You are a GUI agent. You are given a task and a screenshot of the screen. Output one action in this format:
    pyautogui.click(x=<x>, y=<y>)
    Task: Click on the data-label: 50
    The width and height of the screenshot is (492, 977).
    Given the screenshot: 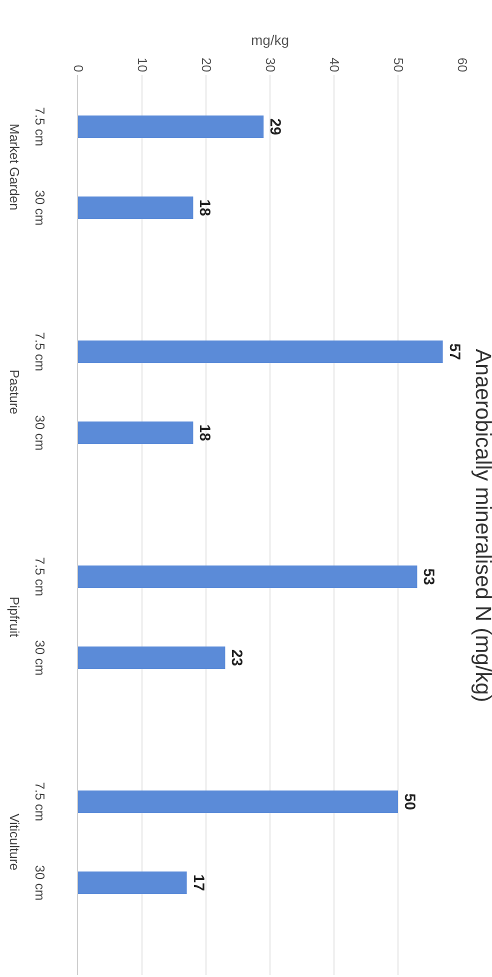 What is the action you would take?
    pyautogui.click(x=409, y=801)
    